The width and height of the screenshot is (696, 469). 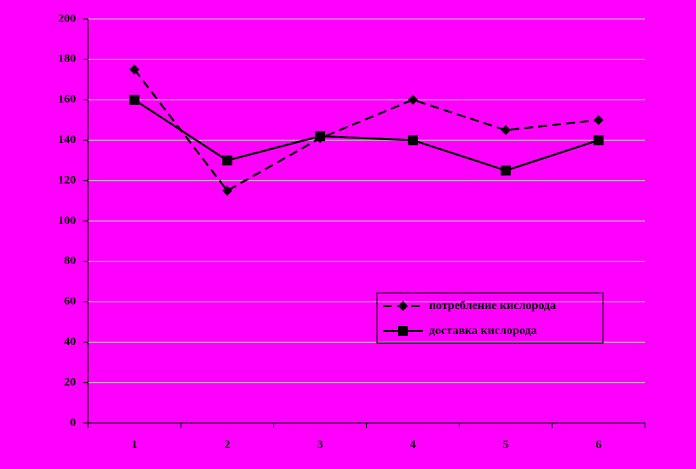 I want to click on legend-label: потребление кислорода, so click(x=492, y=305).